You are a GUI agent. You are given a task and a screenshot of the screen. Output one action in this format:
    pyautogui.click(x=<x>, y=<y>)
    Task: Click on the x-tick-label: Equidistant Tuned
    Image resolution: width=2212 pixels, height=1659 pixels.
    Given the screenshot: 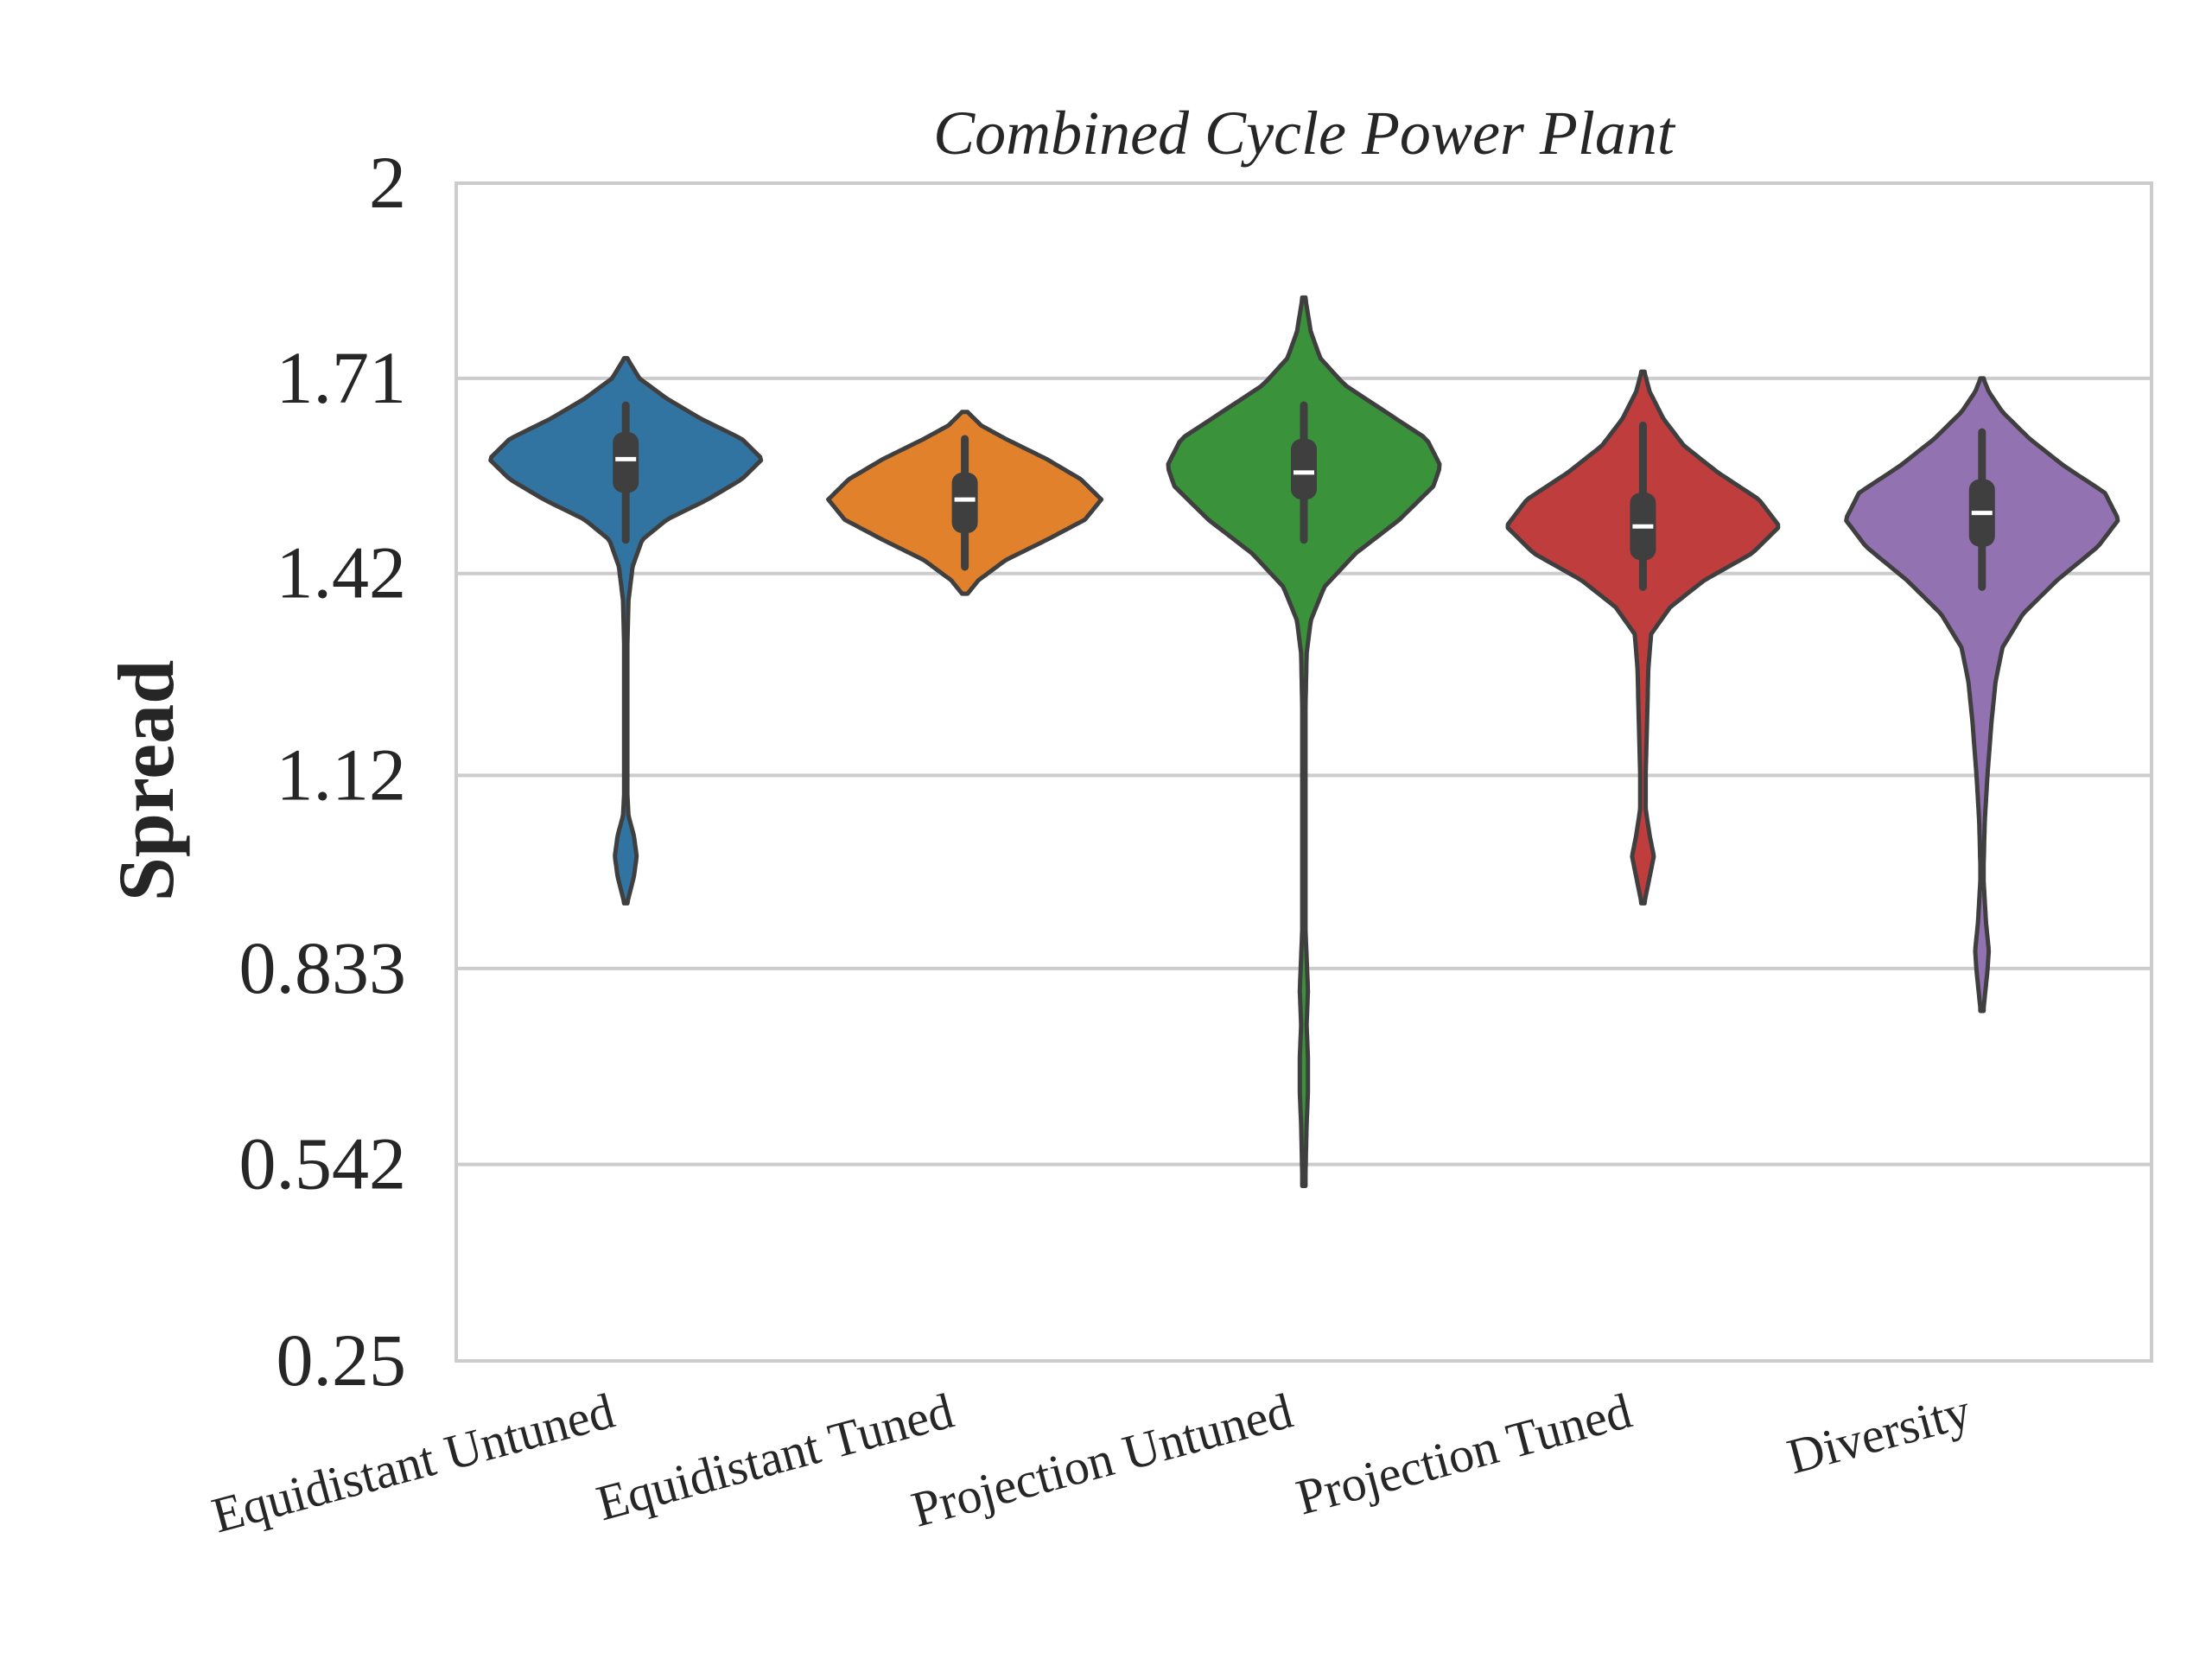 What is the action you would take?
    pyautogui.click(x=775, y=1456)
    